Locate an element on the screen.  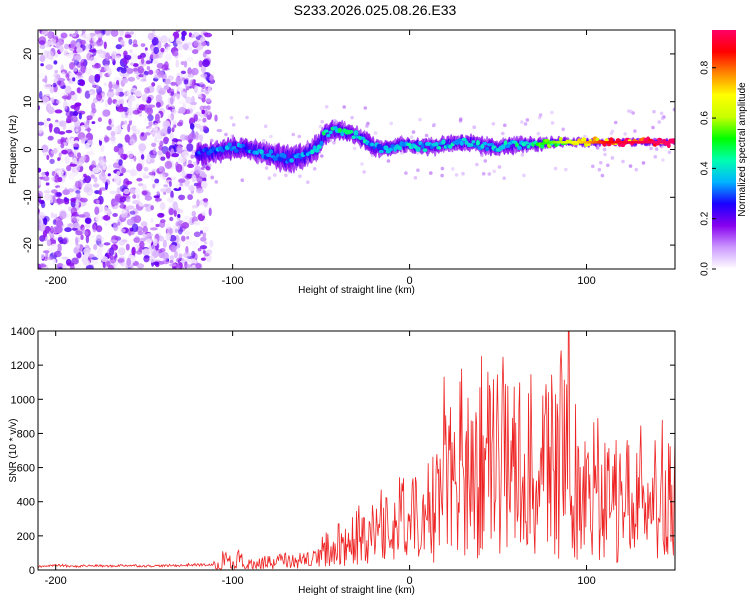
snr-xlabel: Height of straight line (km) is located at coordinates (356, 590).